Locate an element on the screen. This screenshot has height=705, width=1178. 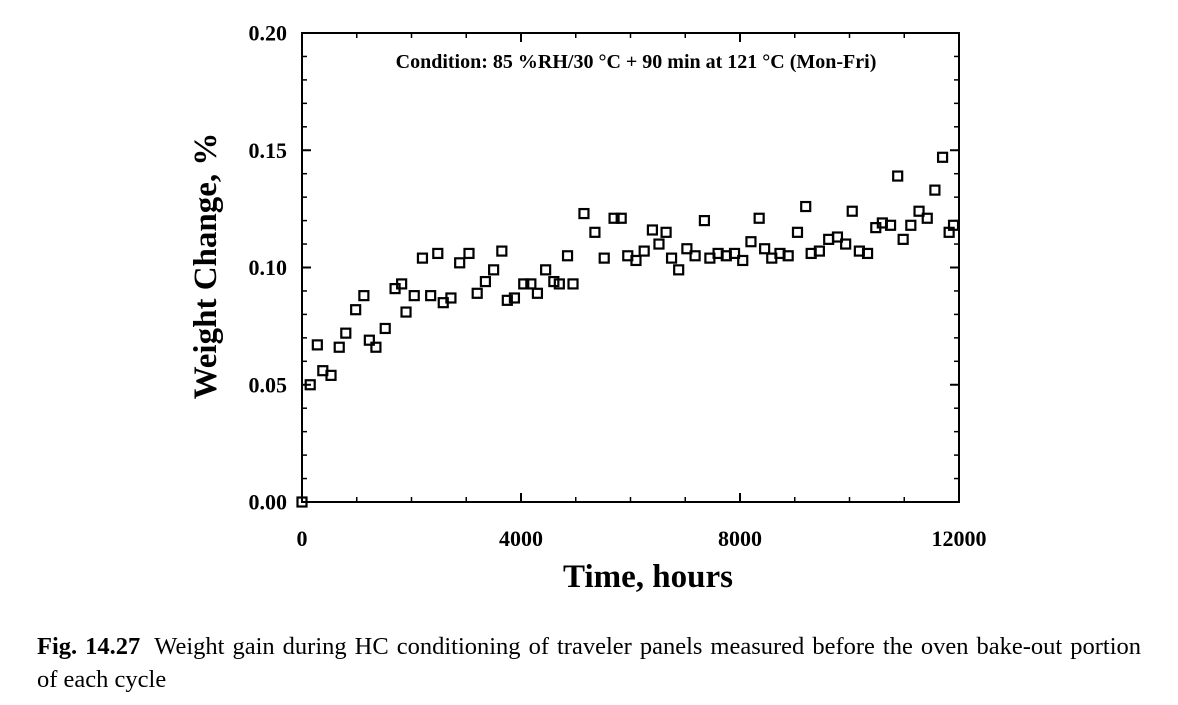
y-tick-labels: 0.00 0.05 0.10 0.15 0.20 is located at coordinates (268, 268).